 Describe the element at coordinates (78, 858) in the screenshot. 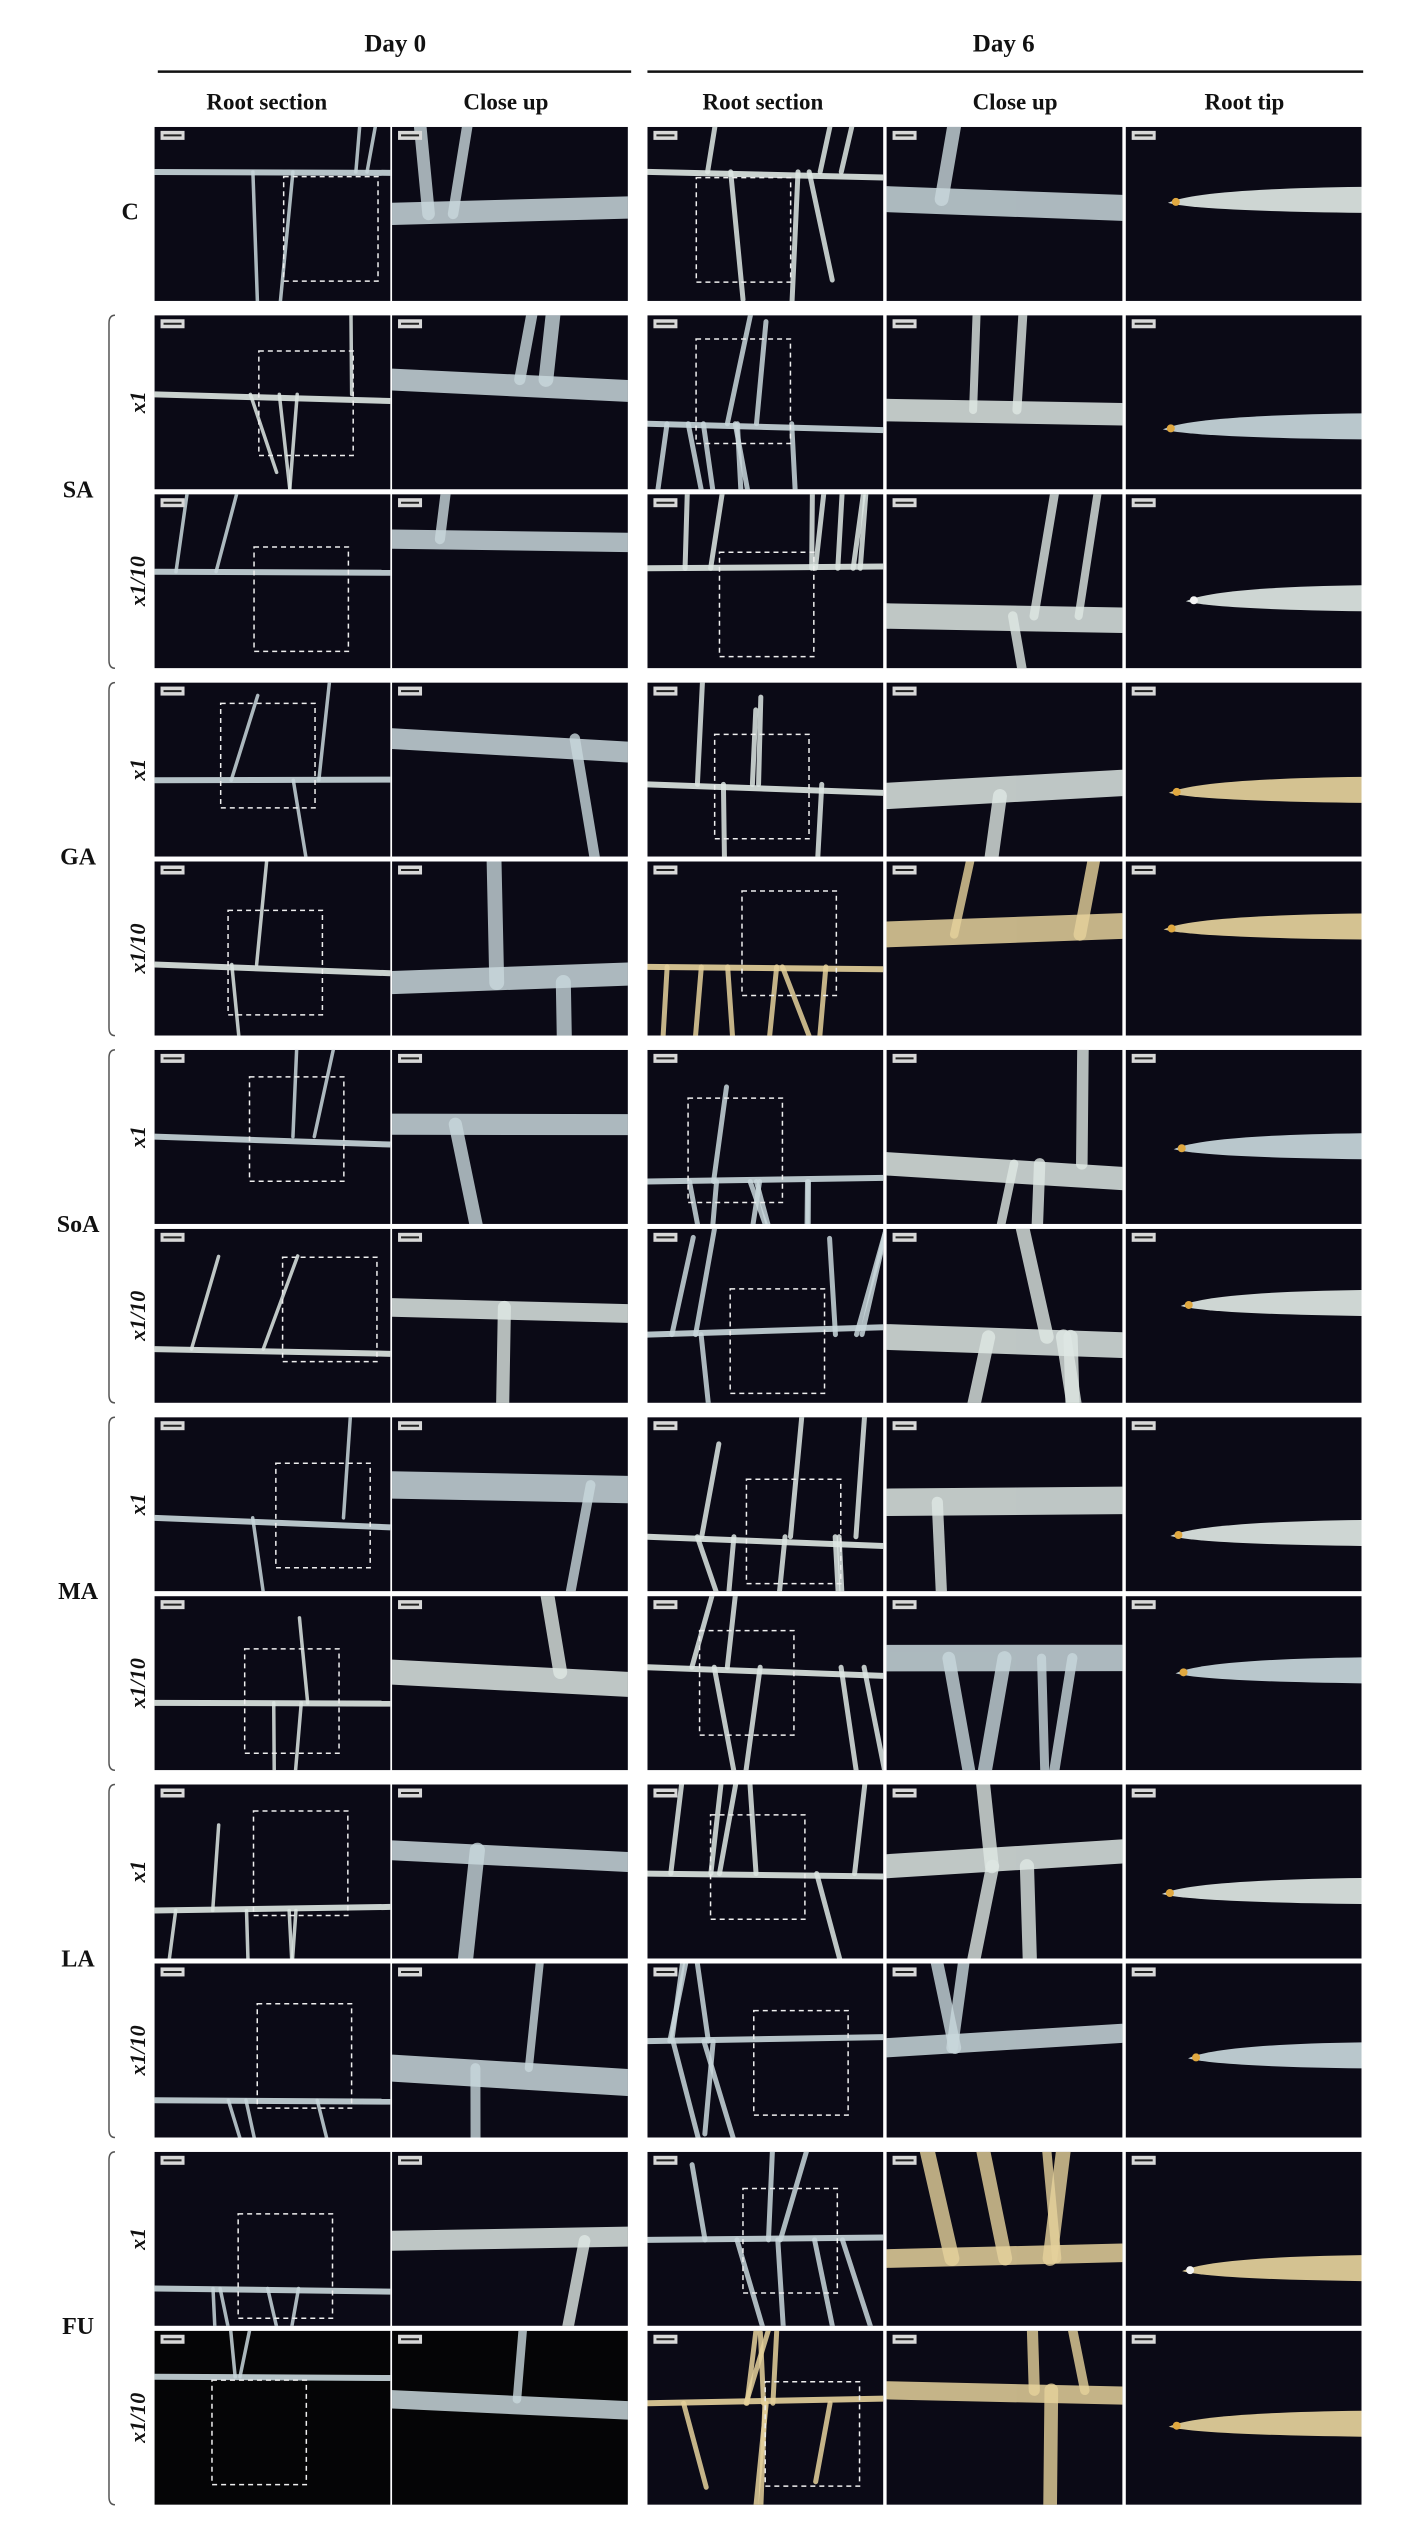

I see `group-label: GA` at that location.